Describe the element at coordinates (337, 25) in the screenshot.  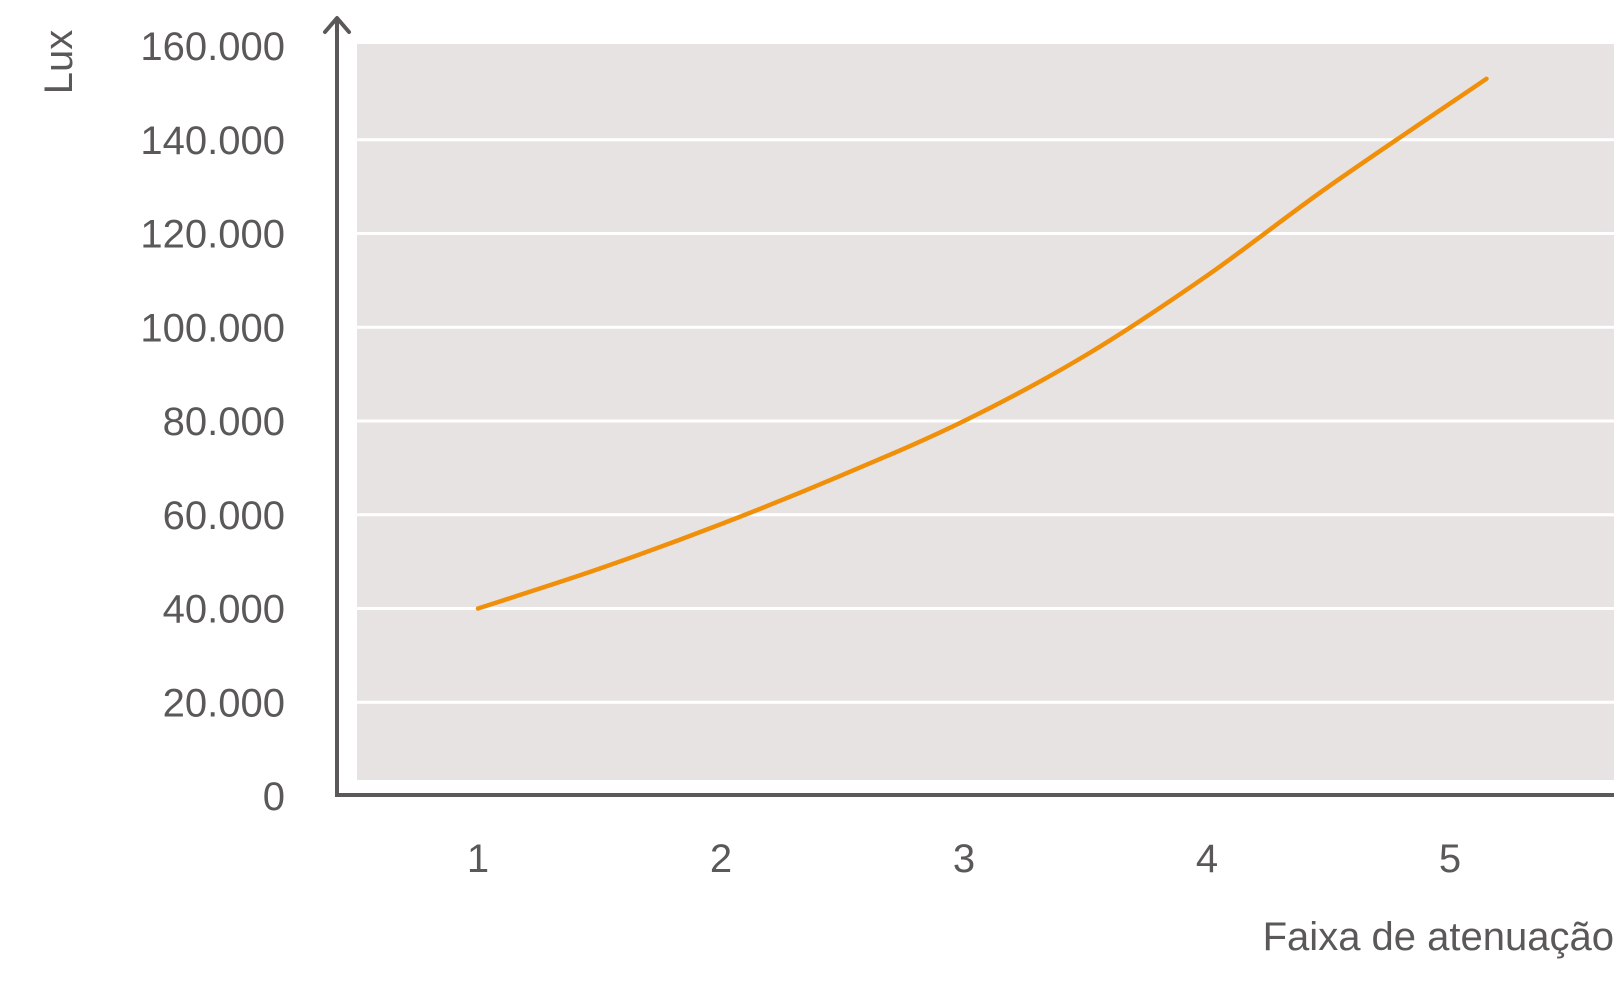
I see `y-axis-arrow-icon` at that location.